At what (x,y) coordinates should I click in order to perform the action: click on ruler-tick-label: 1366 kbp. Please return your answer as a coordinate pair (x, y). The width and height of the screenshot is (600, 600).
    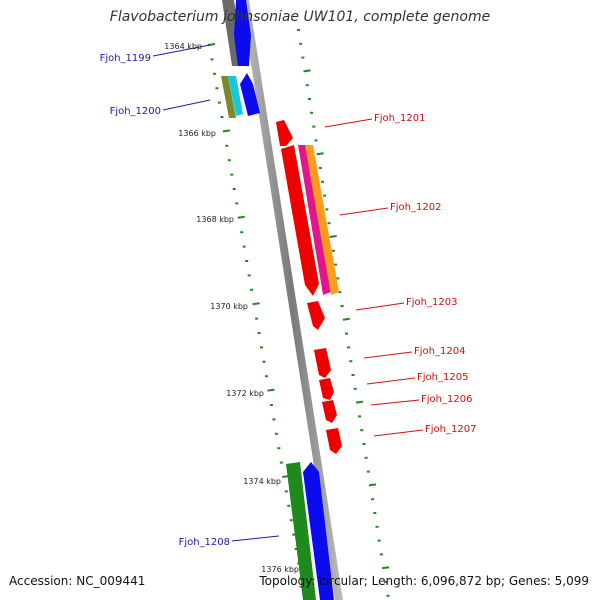
    Looking at the image, I should click on (197, 133).